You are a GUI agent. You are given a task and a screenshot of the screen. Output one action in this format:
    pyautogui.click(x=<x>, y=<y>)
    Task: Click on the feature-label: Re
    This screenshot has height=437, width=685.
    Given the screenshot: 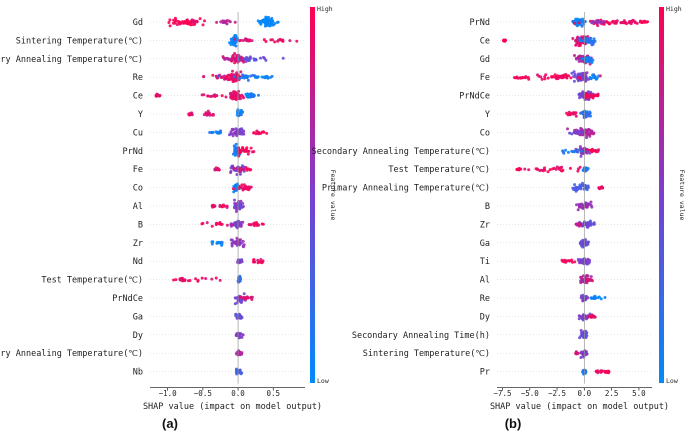 What is the action you would take?
    pyautogui.click(x=138, y=78)
    